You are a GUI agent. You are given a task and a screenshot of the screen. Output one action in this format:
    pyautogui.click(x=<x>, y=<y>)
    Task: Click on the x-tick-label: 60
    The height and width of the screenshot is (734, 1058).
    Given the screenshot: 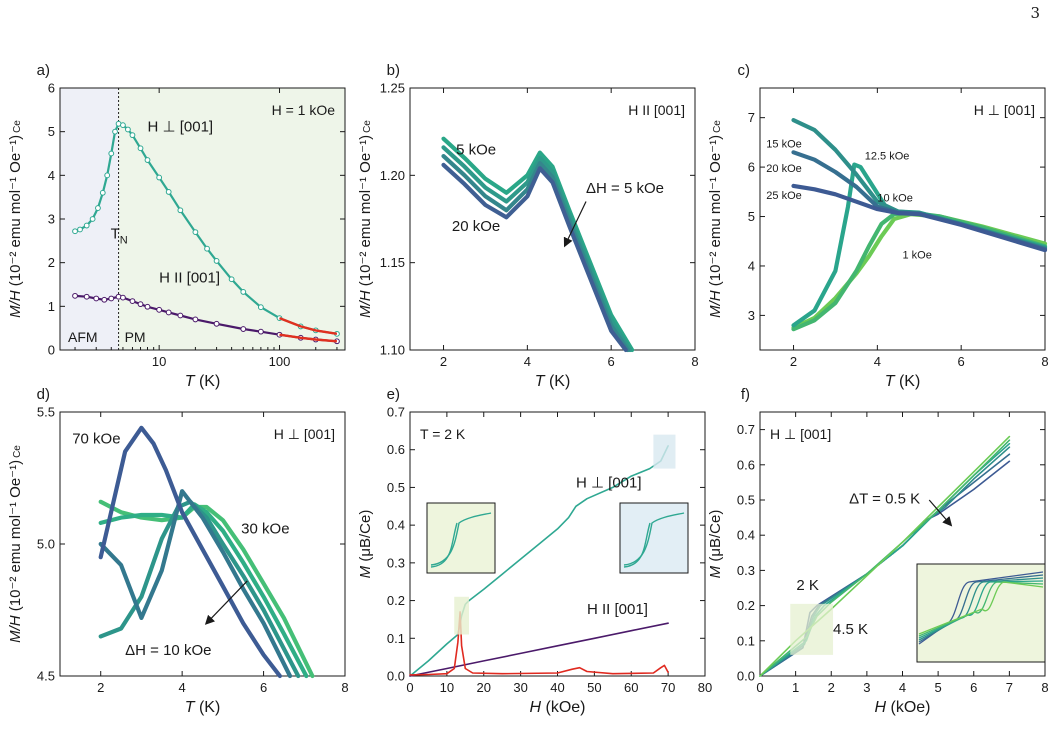 What is the action you would take?
    pyautogui.click(x=631, y=687)
    